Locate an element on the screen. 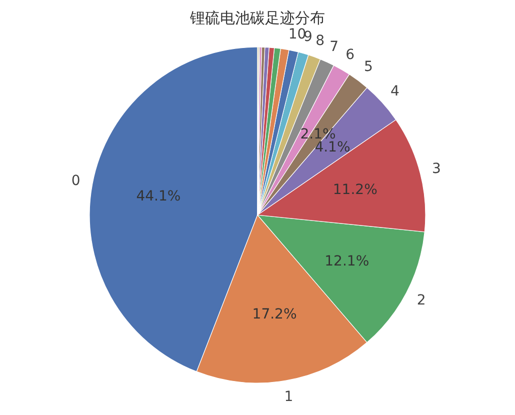  slice-label: 5 is located at coordinates (368, 67).